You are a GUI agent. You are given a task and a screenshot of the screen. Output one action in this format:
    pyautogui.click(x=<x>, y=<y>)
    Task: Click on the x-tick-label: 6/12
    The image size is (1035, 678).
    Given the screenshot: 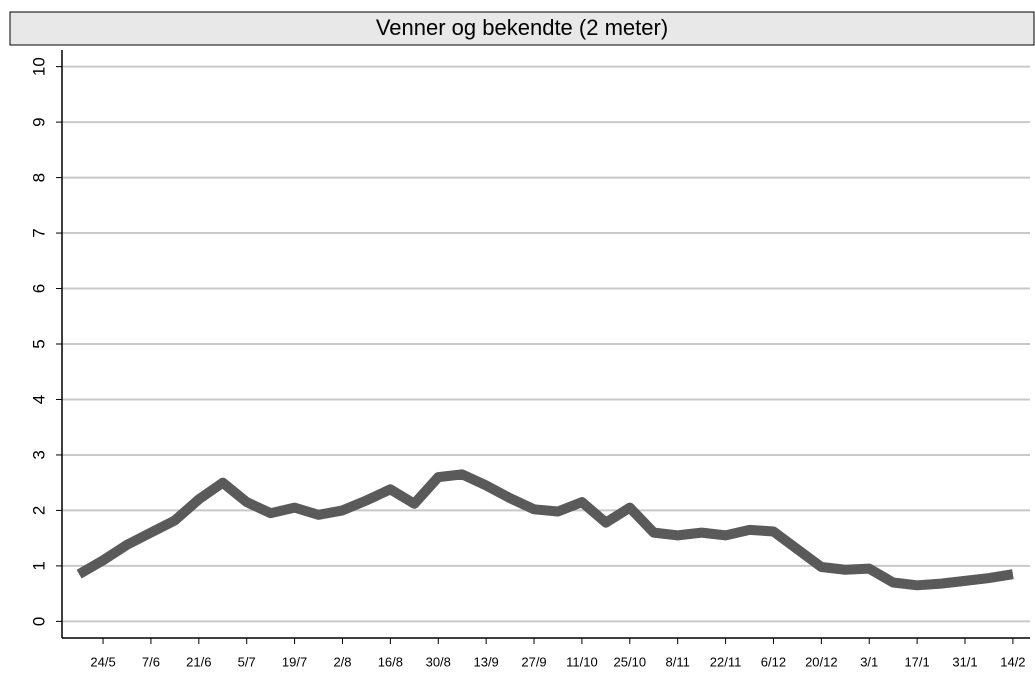 What is the action you would take?
    pyautogui.click(x=773, y=661)
    